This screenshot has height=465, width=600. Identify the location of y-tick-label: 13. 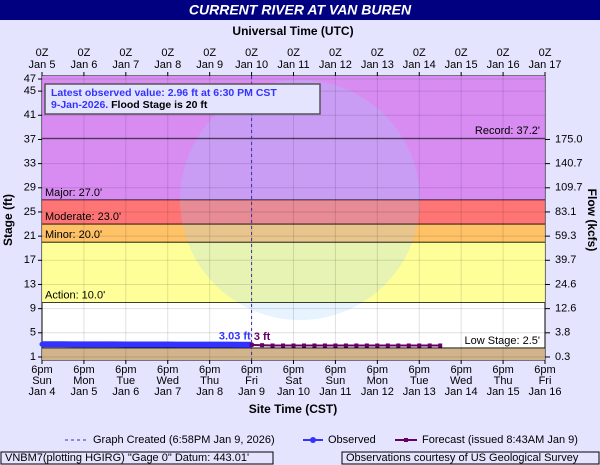
(30, 284).